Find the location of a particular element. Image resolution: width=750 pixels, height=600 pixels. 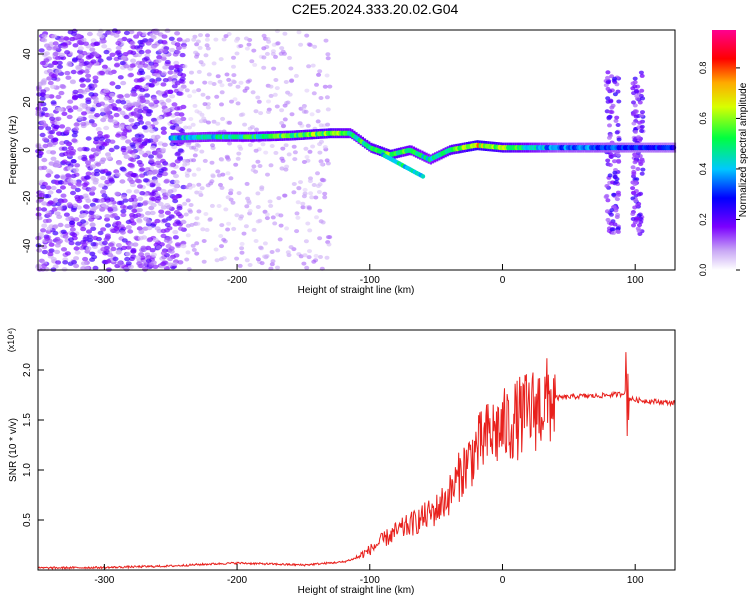

x-tick-label: 0 is located at coordinates (503, 580).